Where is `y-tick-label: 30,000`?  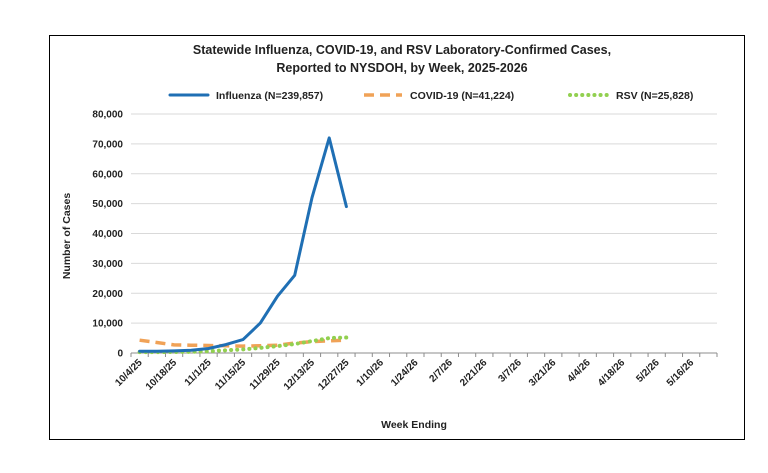 y-tick-label: 30,000 is located at coordinates (107, 264).